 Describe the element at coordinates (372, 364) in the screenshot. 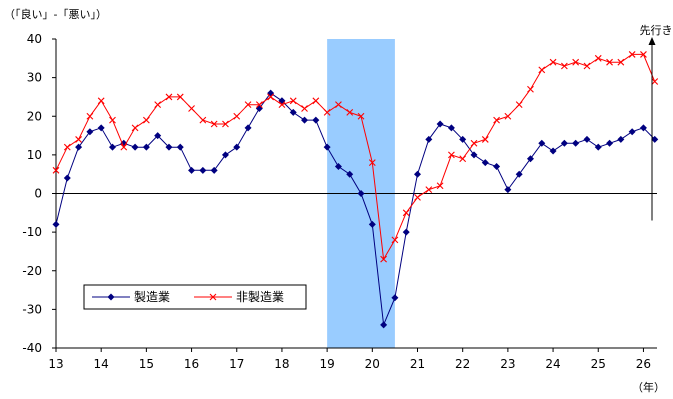

I see `x-tick-label: 20` at that location.